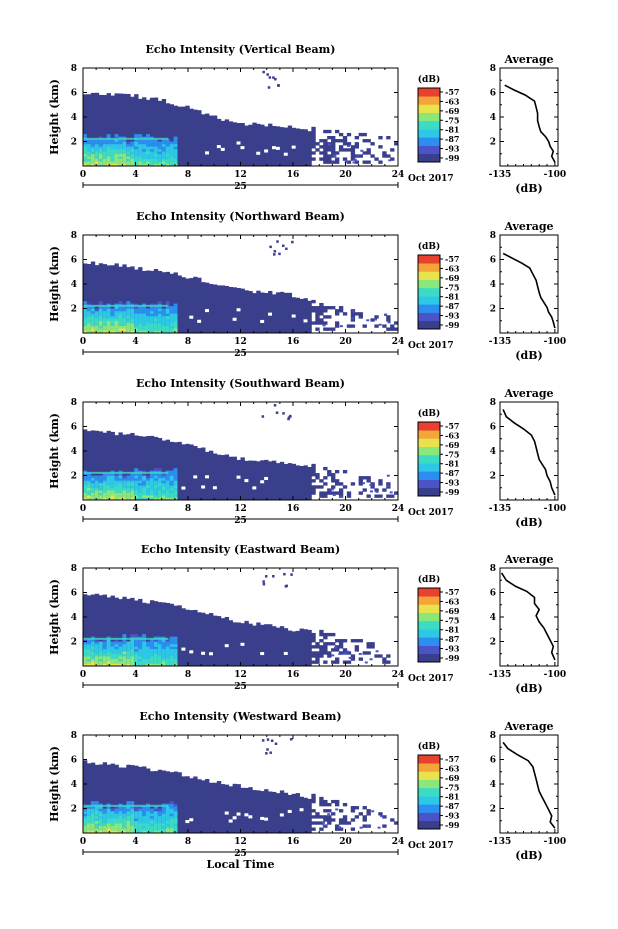 This screenshot has width=618, height=929. I want to click on y-tick-label: 4, so click(74, 618).